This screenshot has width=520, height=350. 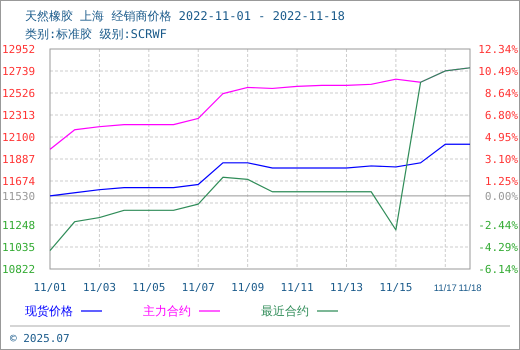 I want to click on y2-tick-label: 0.00%, so click(x=501, y=196).